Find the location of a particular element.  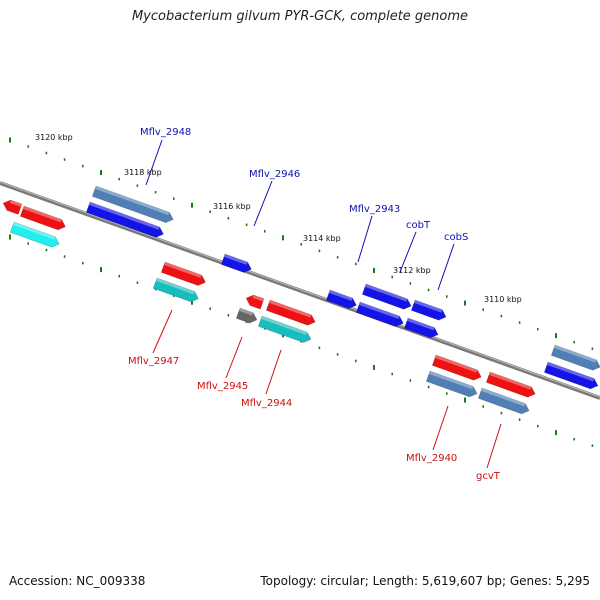

scale-label: 3116 kbp is located at coordinates (232, 206).